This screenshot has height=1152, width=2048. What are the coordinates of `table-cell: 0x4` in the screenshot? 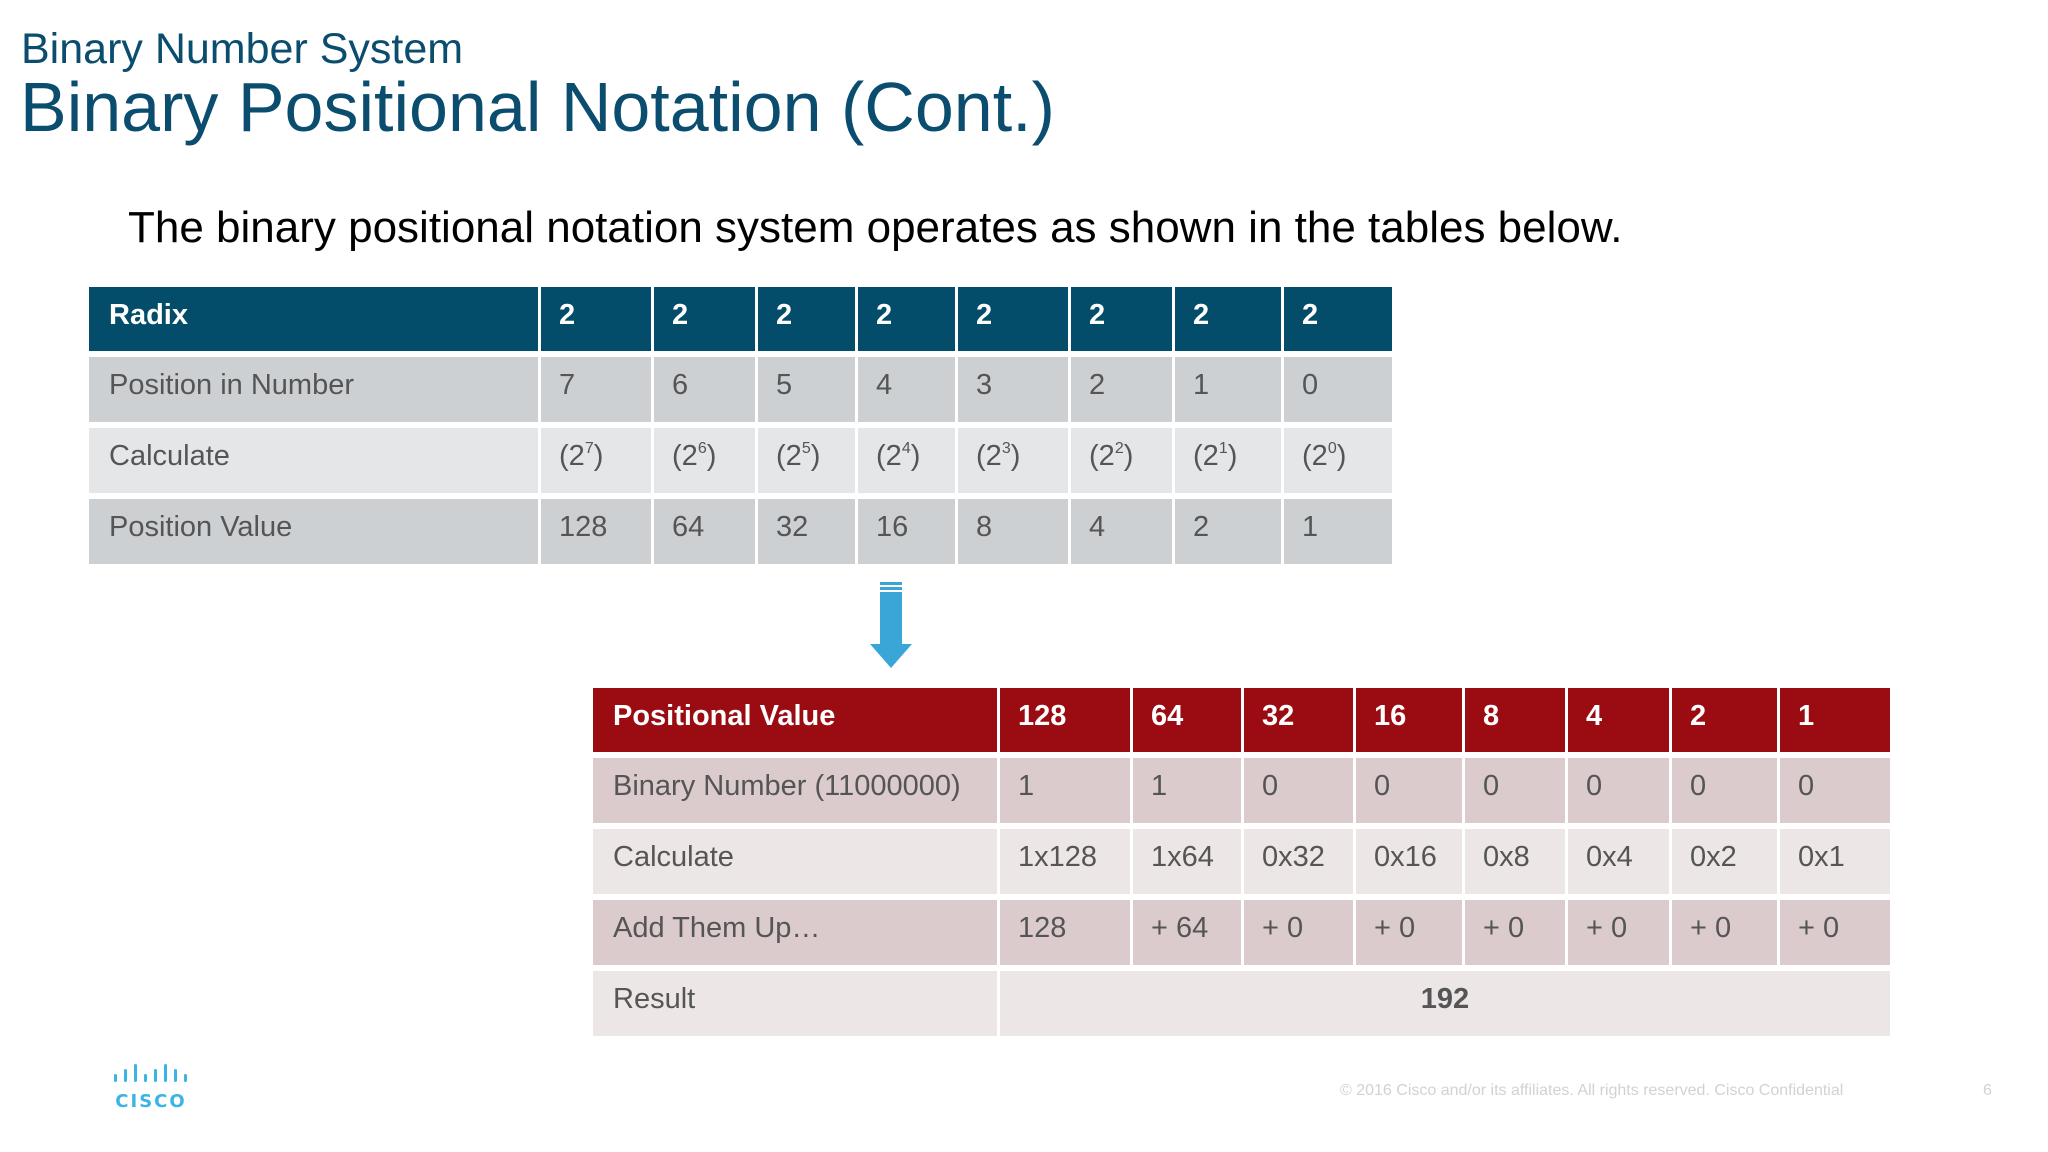 It's located at (1618, 861).